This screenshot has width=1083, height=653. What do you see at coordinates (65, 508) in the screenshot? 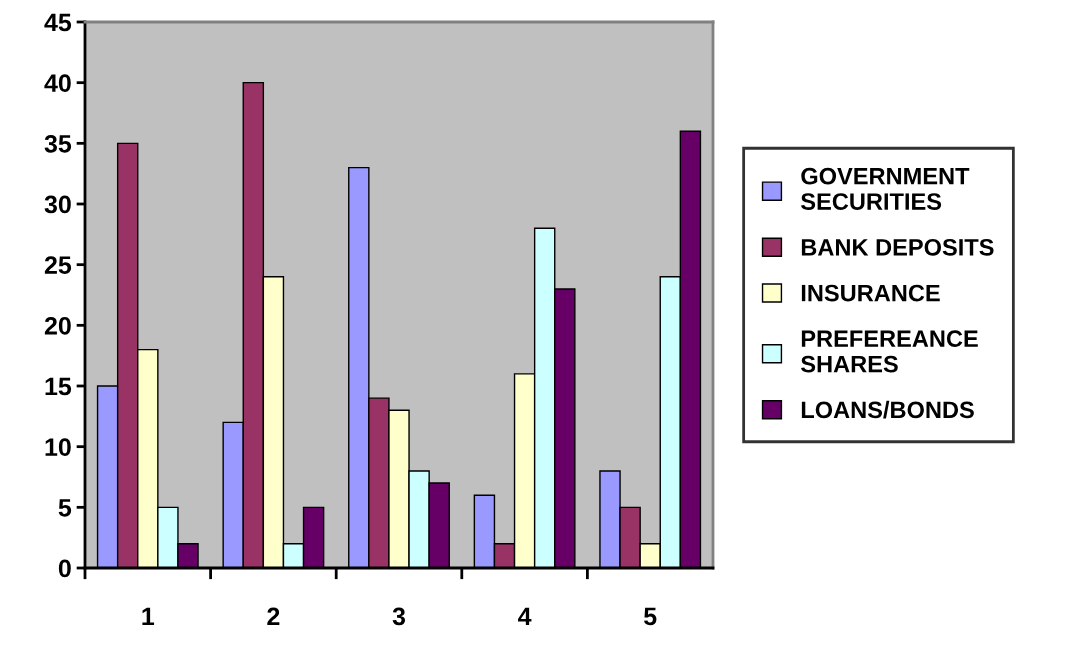
I see `y-tick-label: 5` at bounding box center [65, 508].